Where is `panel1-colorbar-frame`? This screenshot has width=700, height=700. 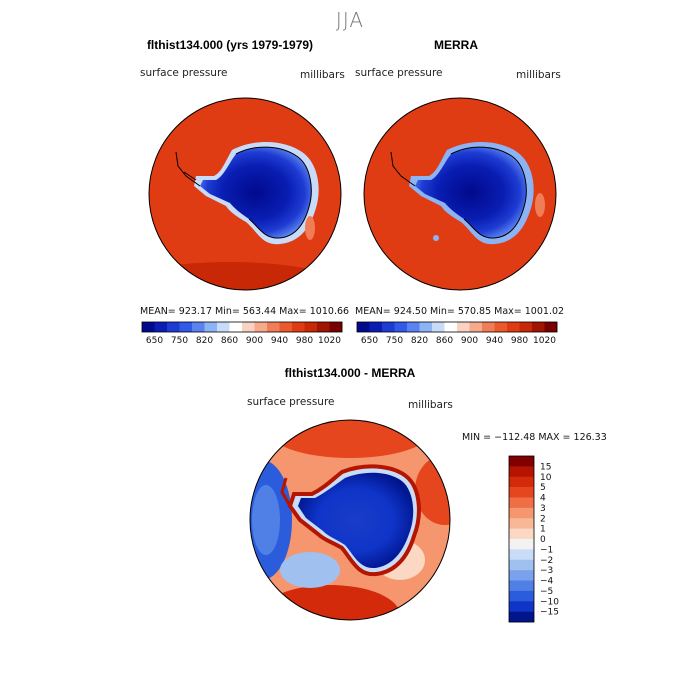
panel1-colorbar-frame is located at coordinates (242, 327).